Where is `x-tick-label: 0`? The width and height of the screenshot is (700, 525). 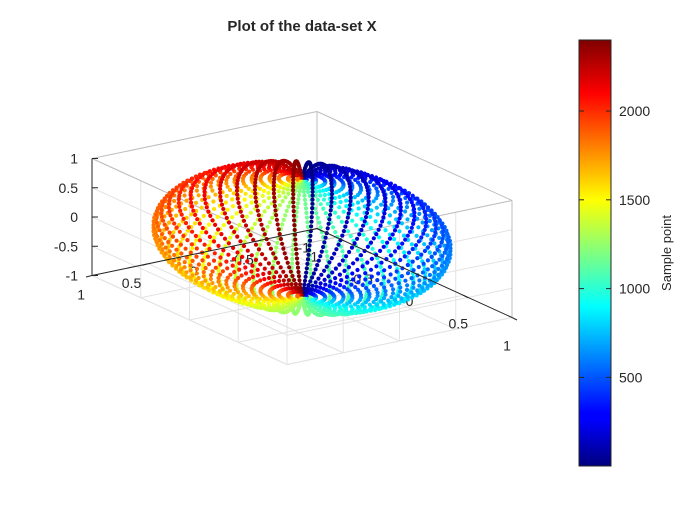 x-tick-label: 0 is located at coordinates (410, 301).